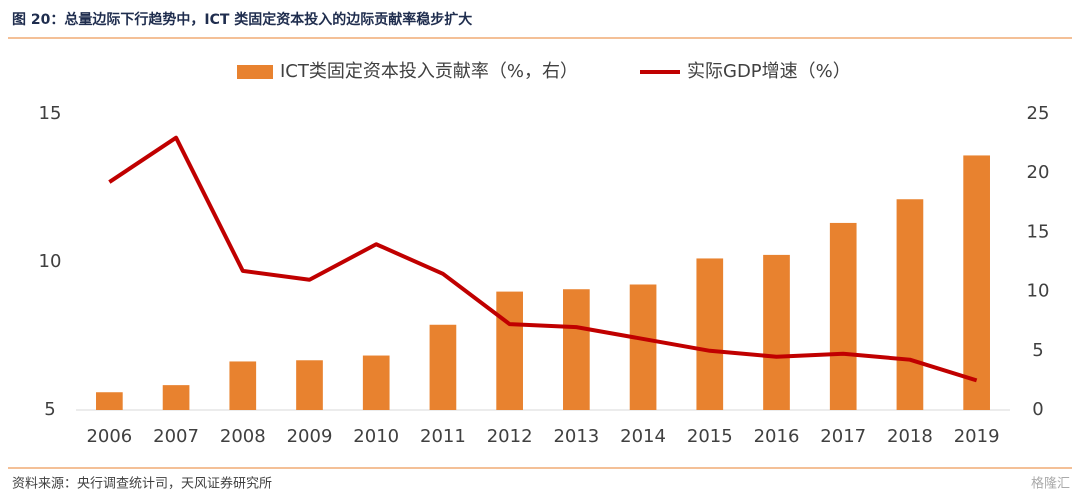 The image size is (1080, 502). I want to click on y2-tick-label: 5, so click(1037, 350).